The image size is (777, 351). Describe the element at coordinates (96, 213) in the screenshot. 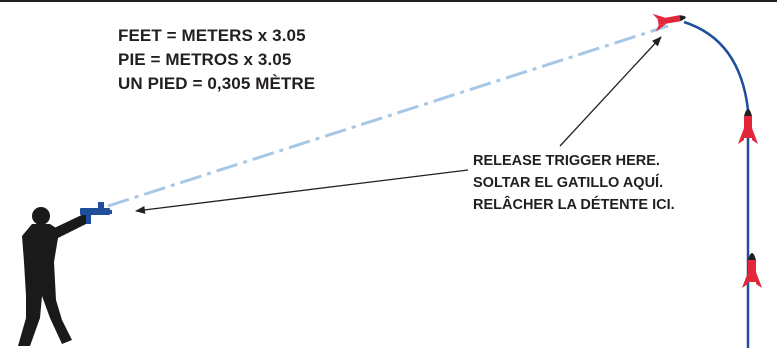

I see `launcher-icon` at that location.